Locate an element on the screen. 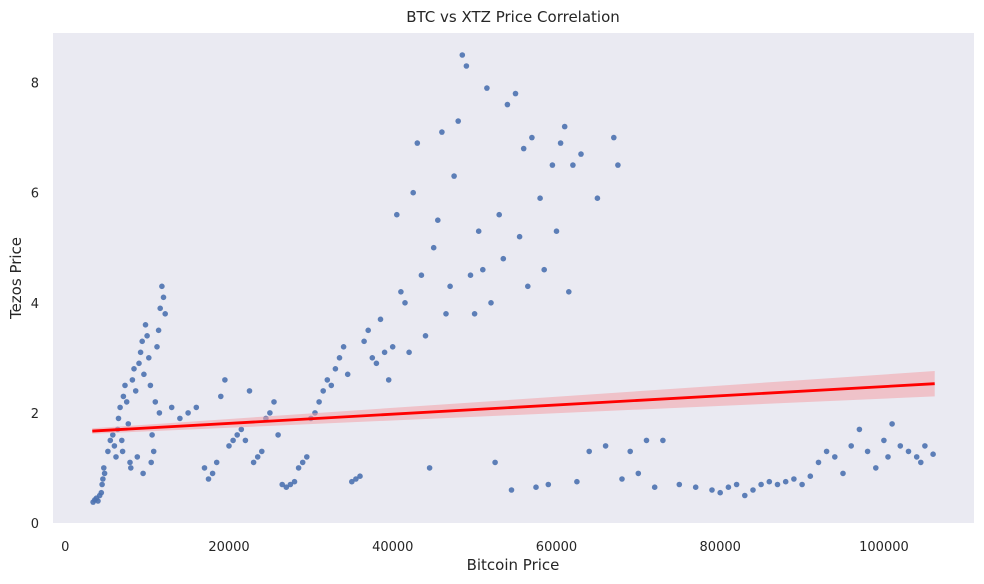  x-tick-label: 40000 is located at coordinates (392, 547).